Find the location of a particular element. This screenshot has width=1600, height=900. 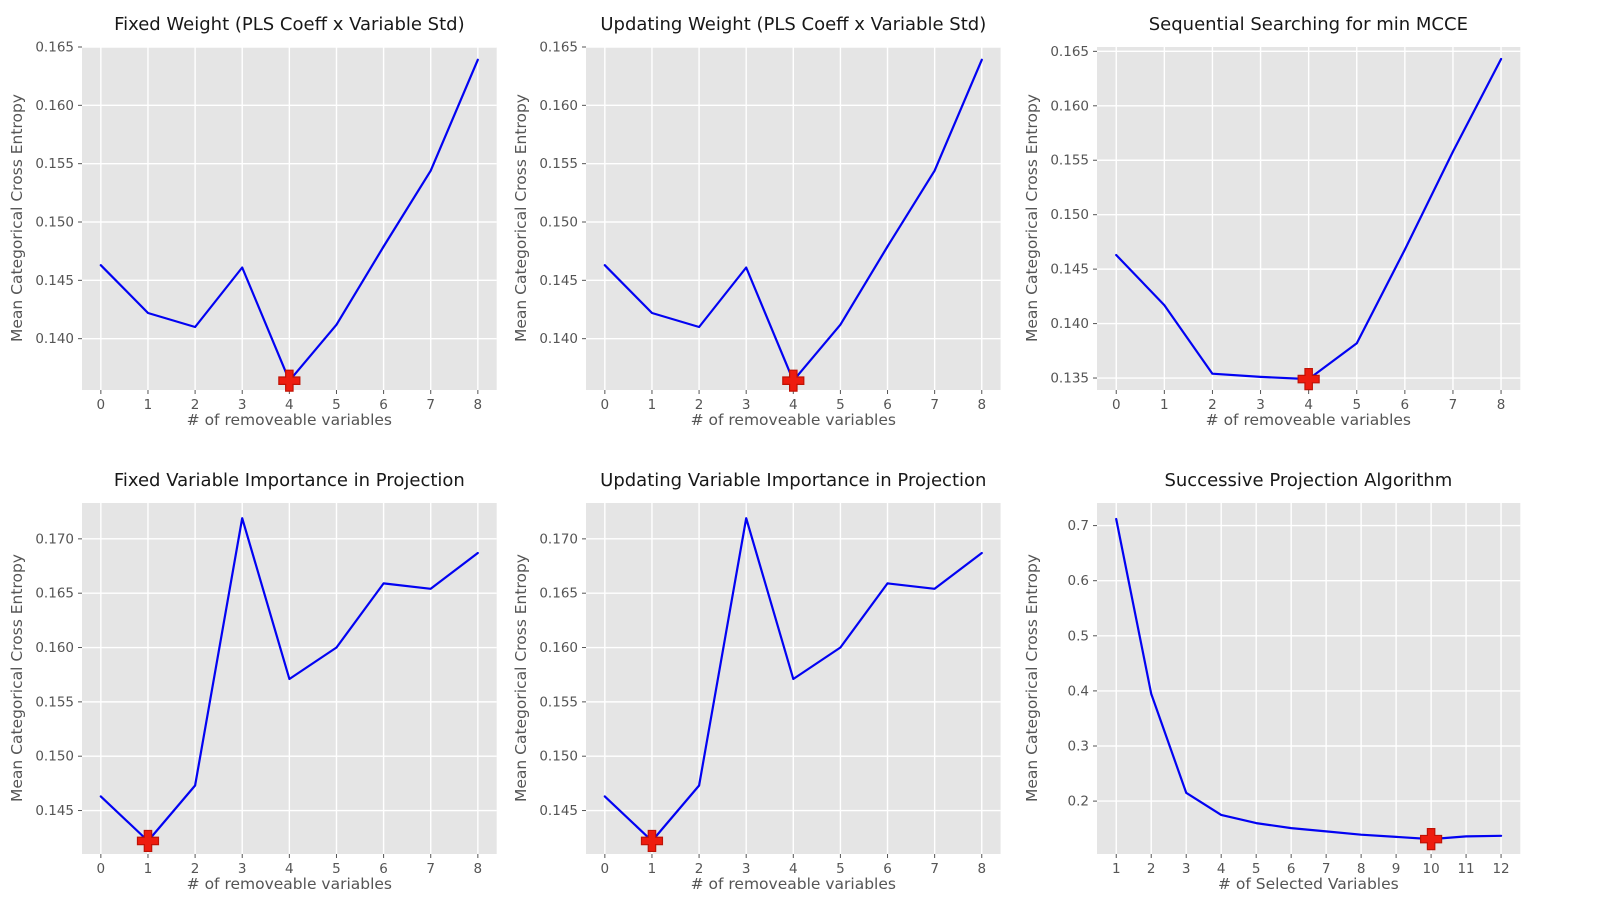

chart-title: Fixed Weight (PLS Coeff x Variable Std) is located at coordinates (289, 24).